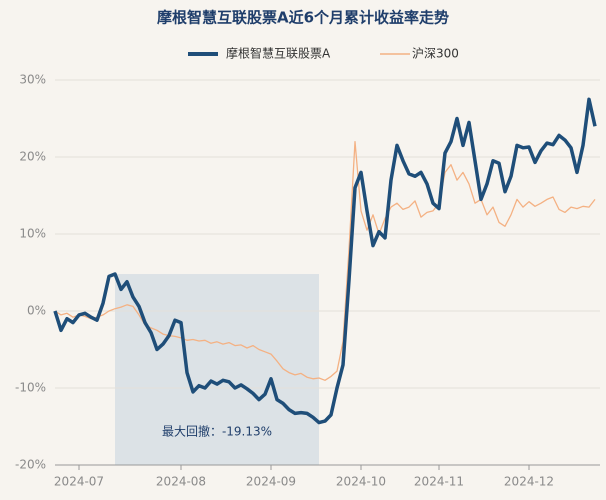 The image size is (606, 500). I want to click on x-tick-label: 2024-07, so click(79, 482).